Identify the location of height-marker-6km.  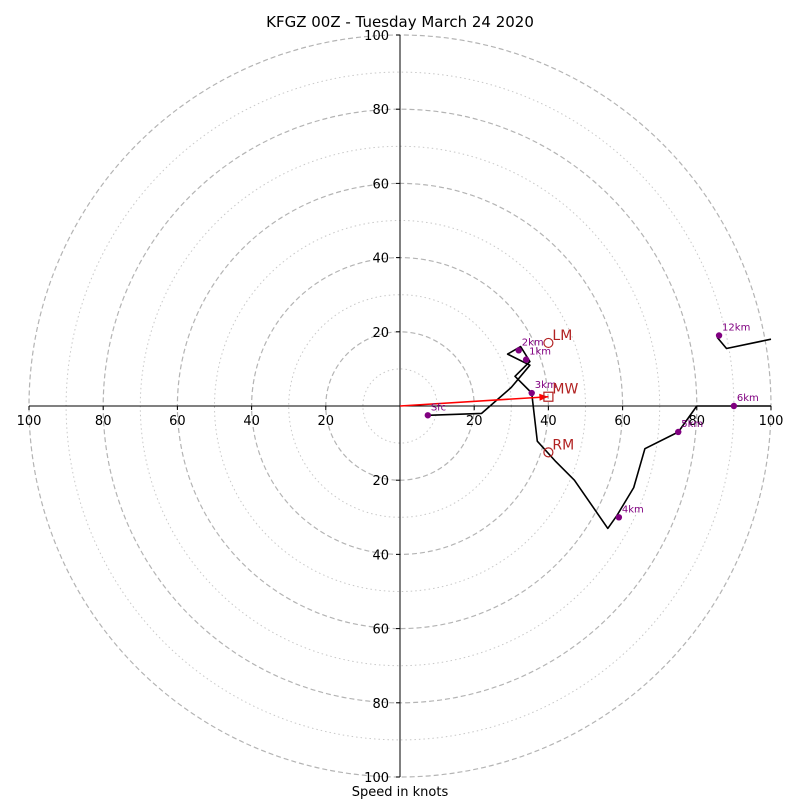
(734, 406).